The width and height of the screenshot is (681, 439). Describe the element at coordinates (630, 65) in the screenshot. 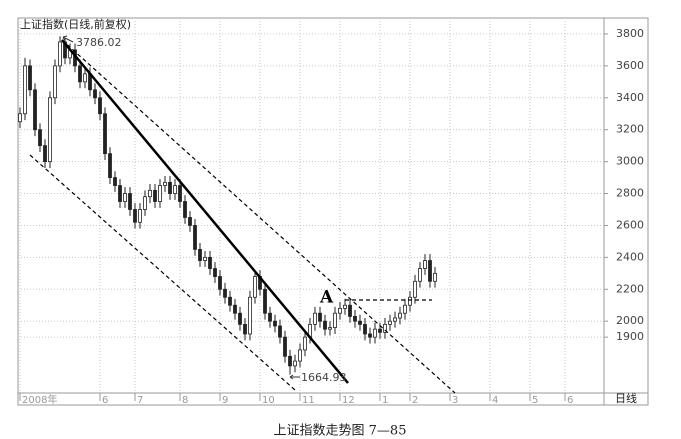

I see `y-tick-label: 3600` at that location.